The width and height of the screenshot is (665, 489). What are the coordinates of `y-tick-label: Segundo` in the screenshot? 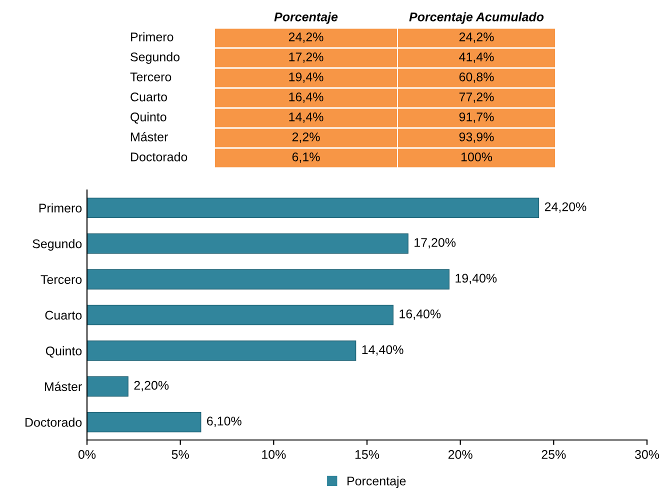 It's located at (57, 245).